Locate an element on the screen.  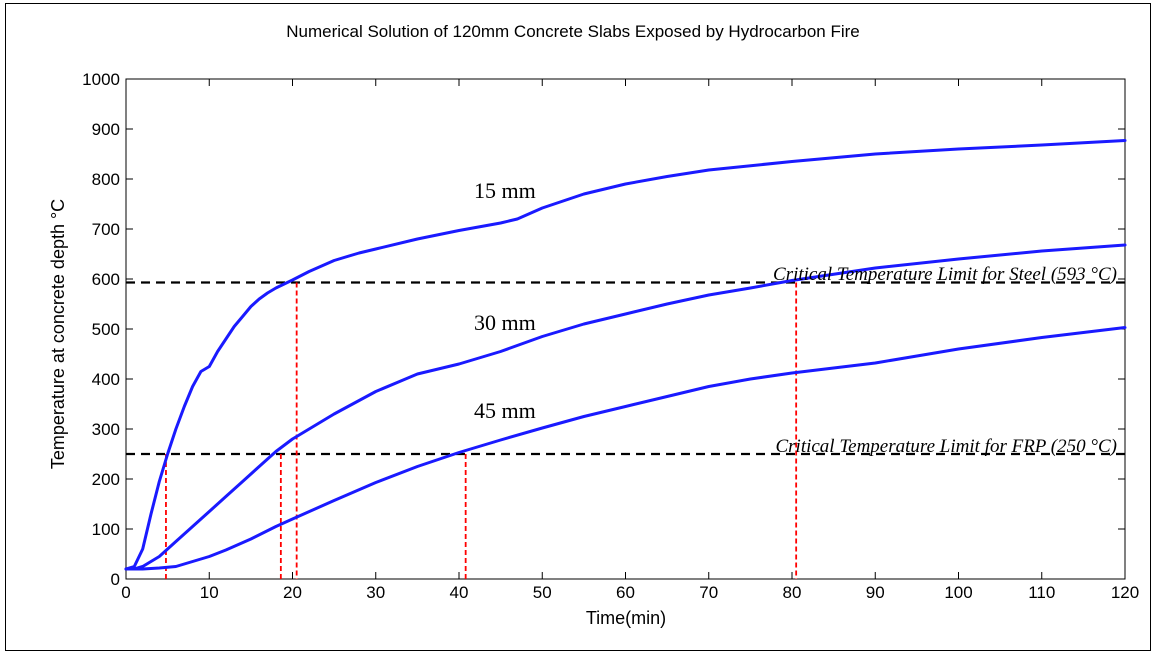
x-tick-label: 10 is located at coordinates (209, 592).